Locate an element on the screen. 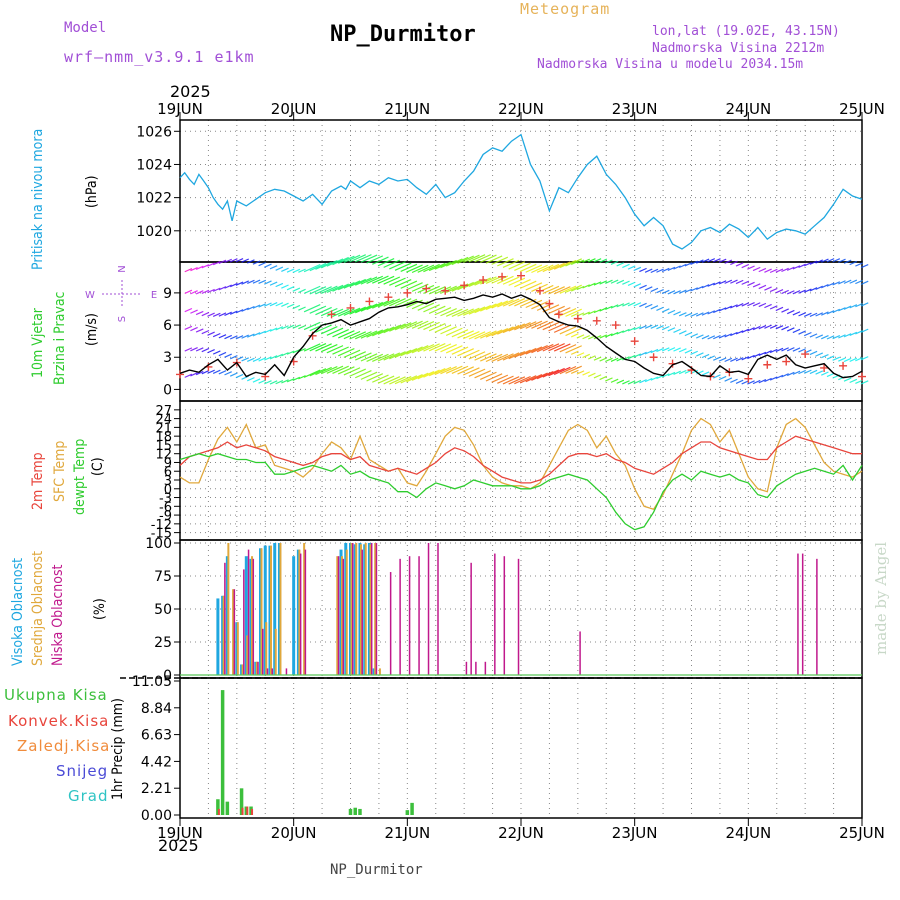 This screenshot has width=900, height=900. wind-ytick-label: 6 is located at coordinates (167, 326).